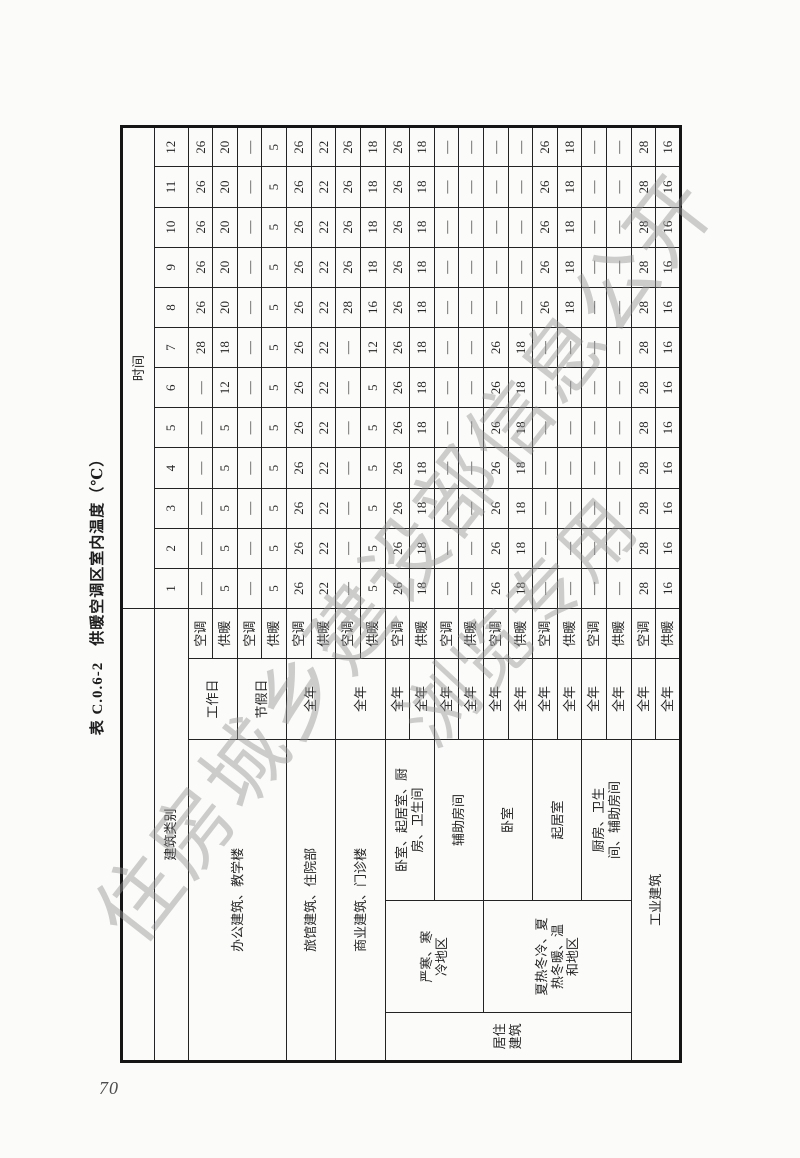 This screenshot has height=1158, width=800. What do you see at coordinates (606, 820) in the screenshot?
I see `room-kitchen-bath-aux: 厨房、卫生 间、辅助房间` at bounding box center [606, 820].